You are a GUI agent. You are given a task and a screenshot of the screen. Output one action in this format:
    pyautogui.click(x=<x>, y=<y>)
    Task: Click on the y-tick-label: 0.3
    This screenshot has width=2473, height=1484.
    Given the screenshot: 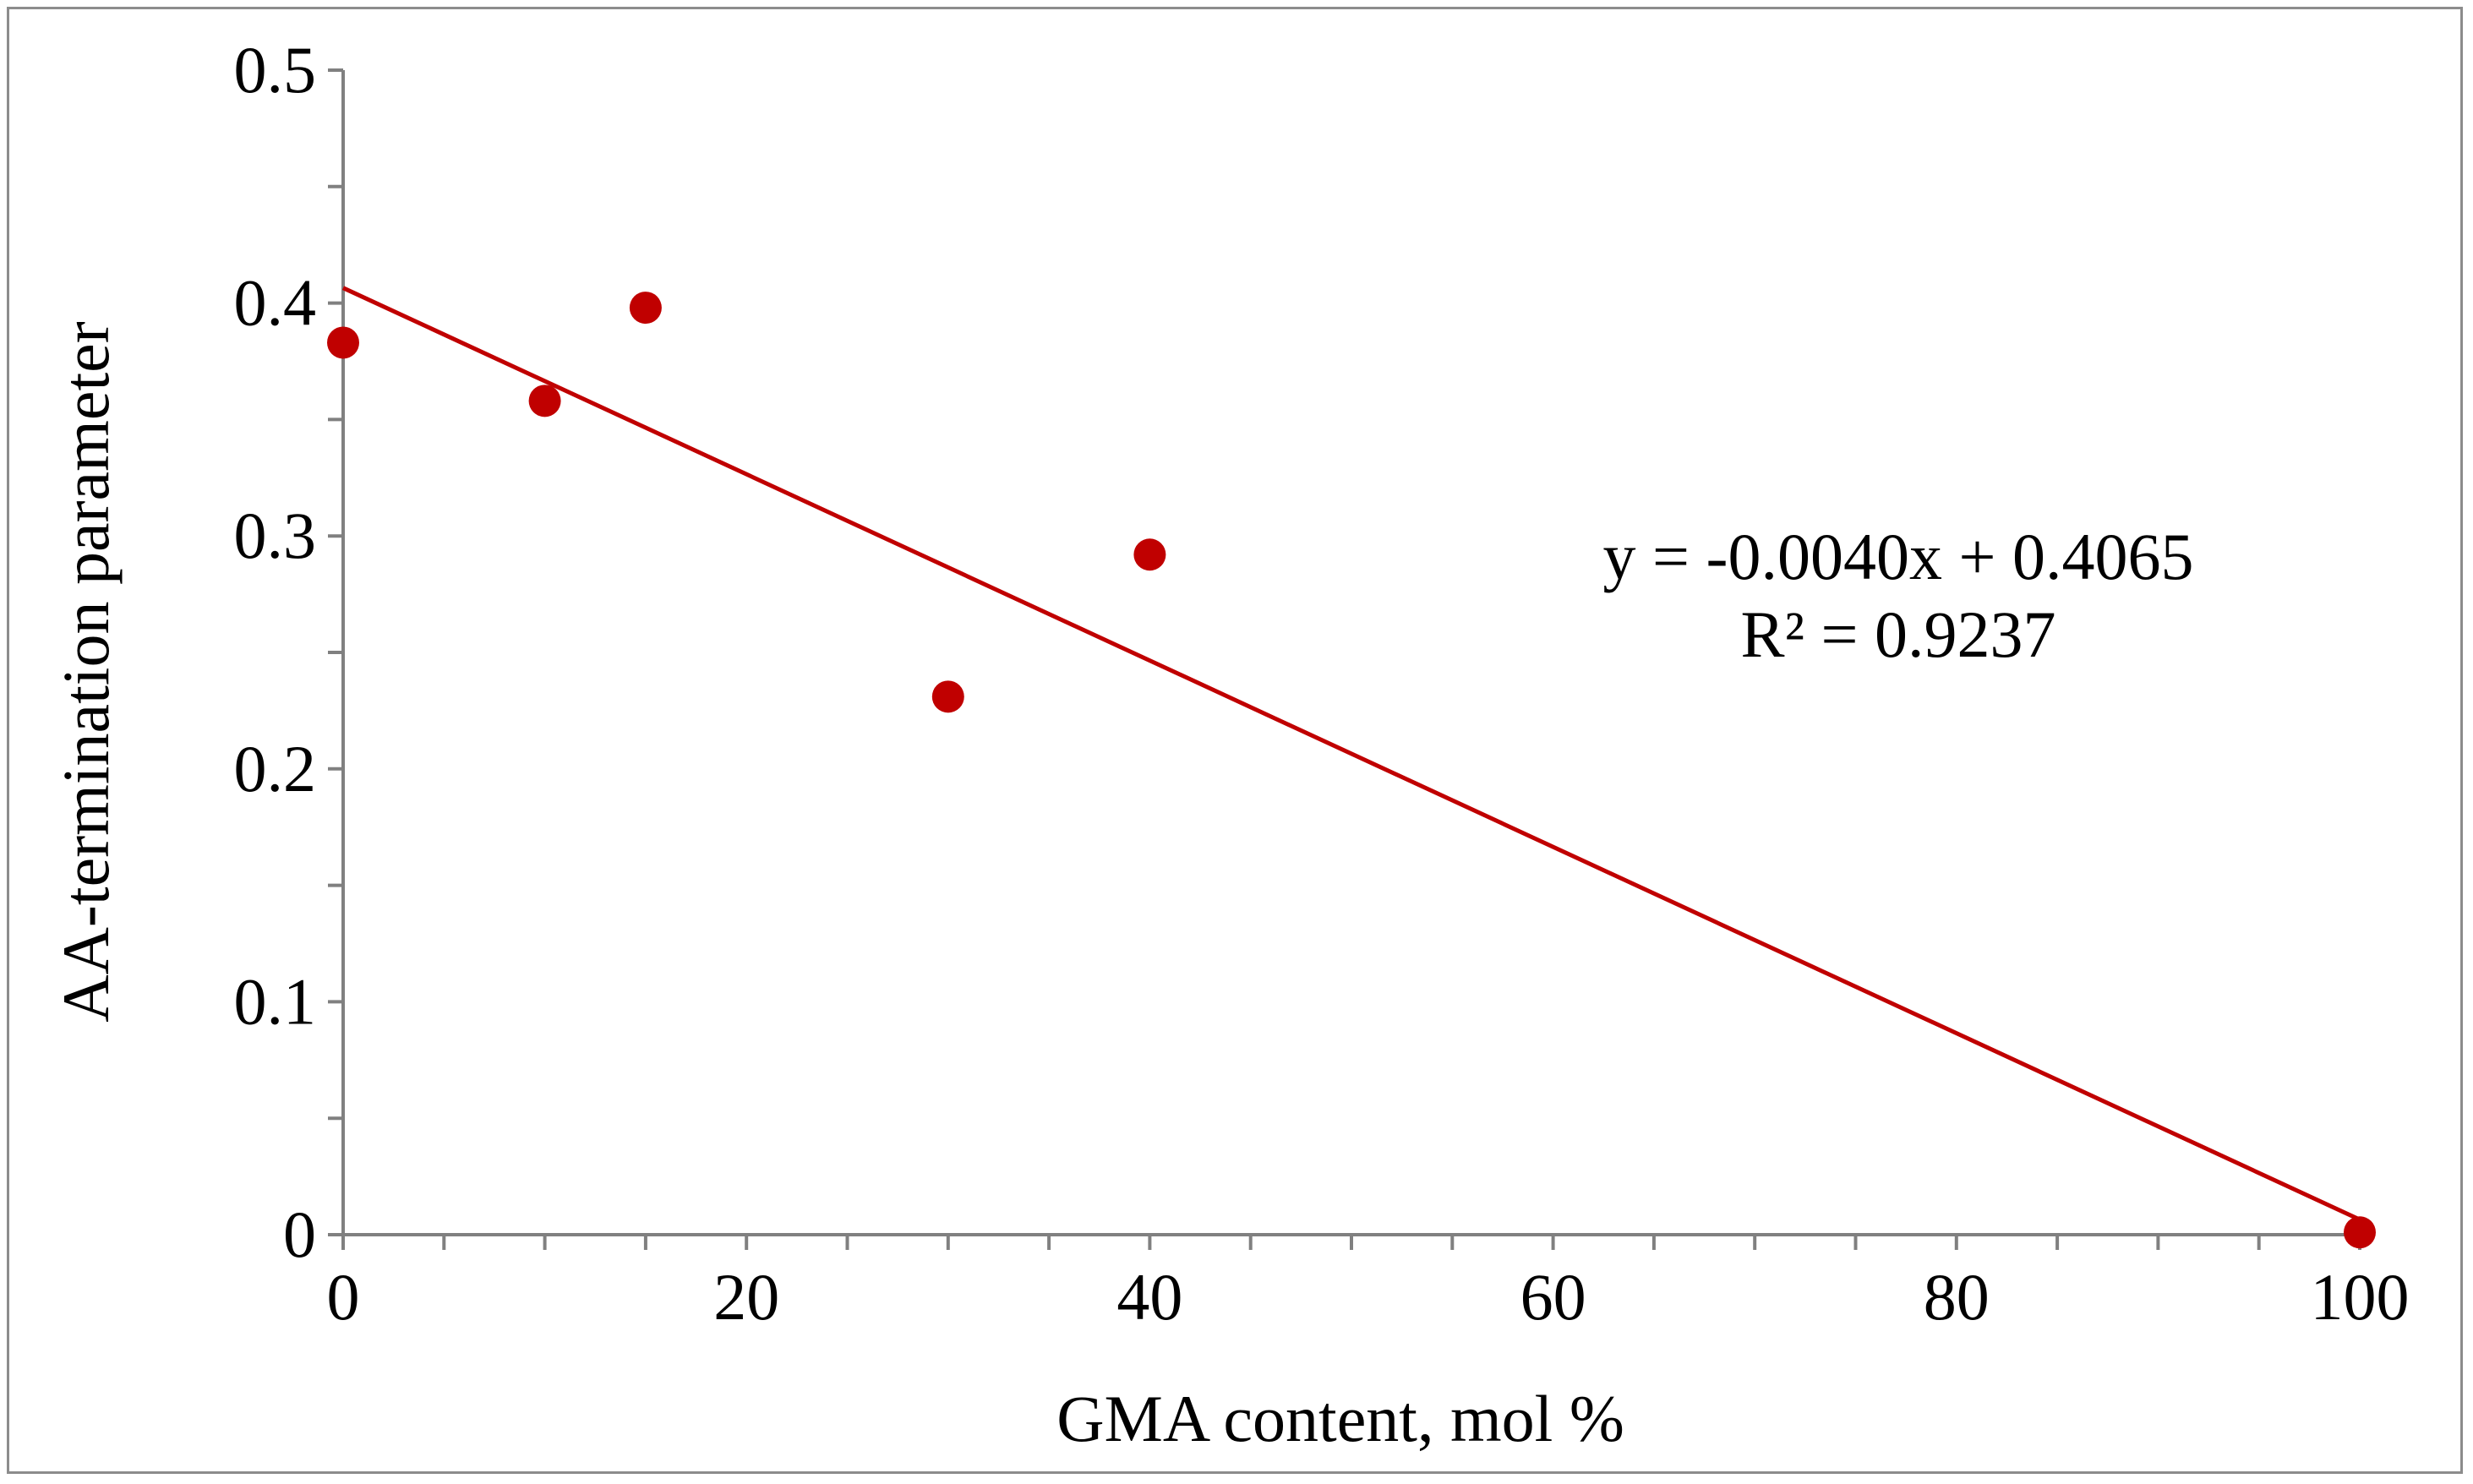 What is the action you would take?
    pyautogui.click(x=275, y=536)
    